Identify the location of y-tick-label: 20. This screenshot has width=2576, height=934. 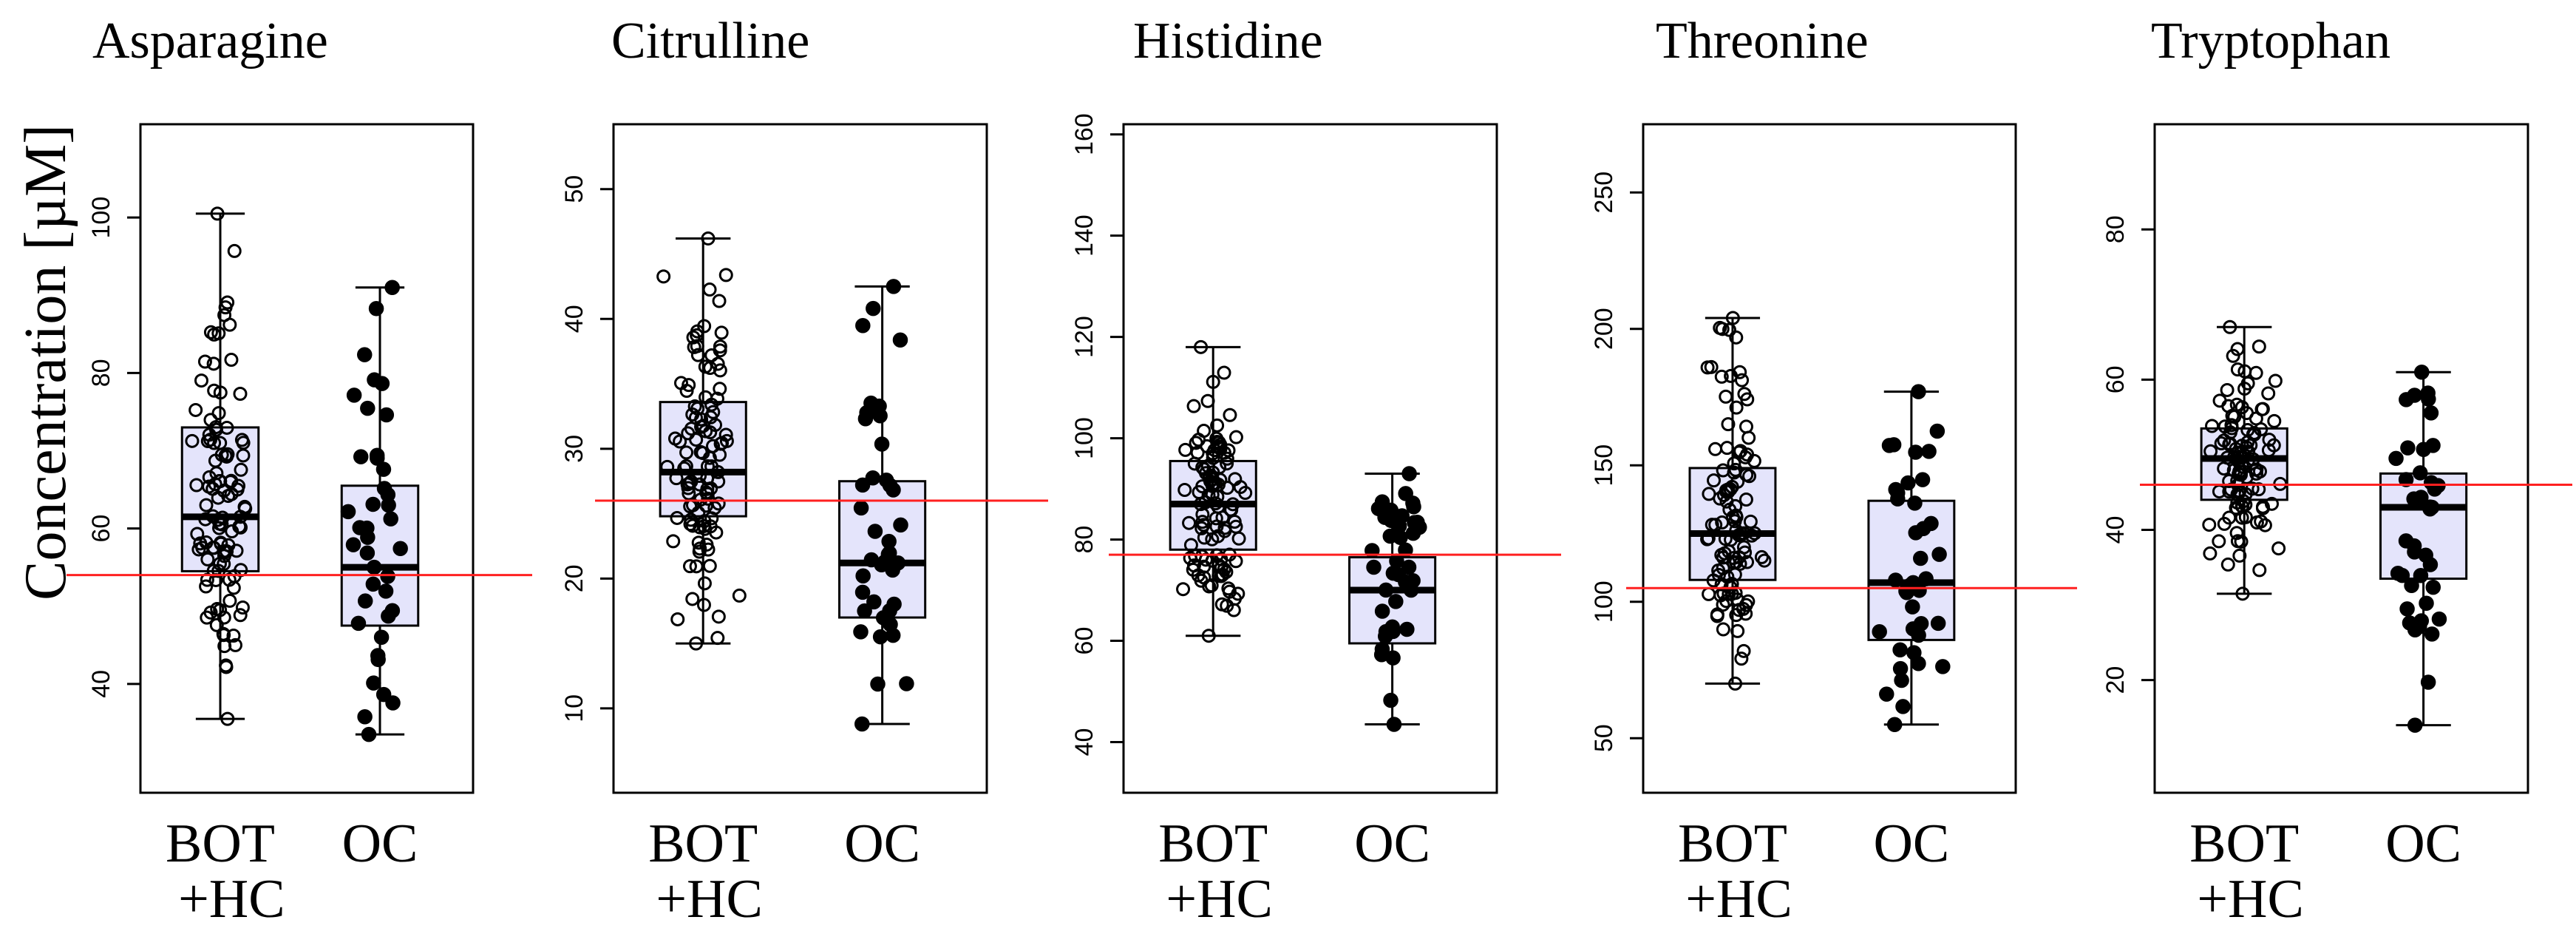
(574, 578).